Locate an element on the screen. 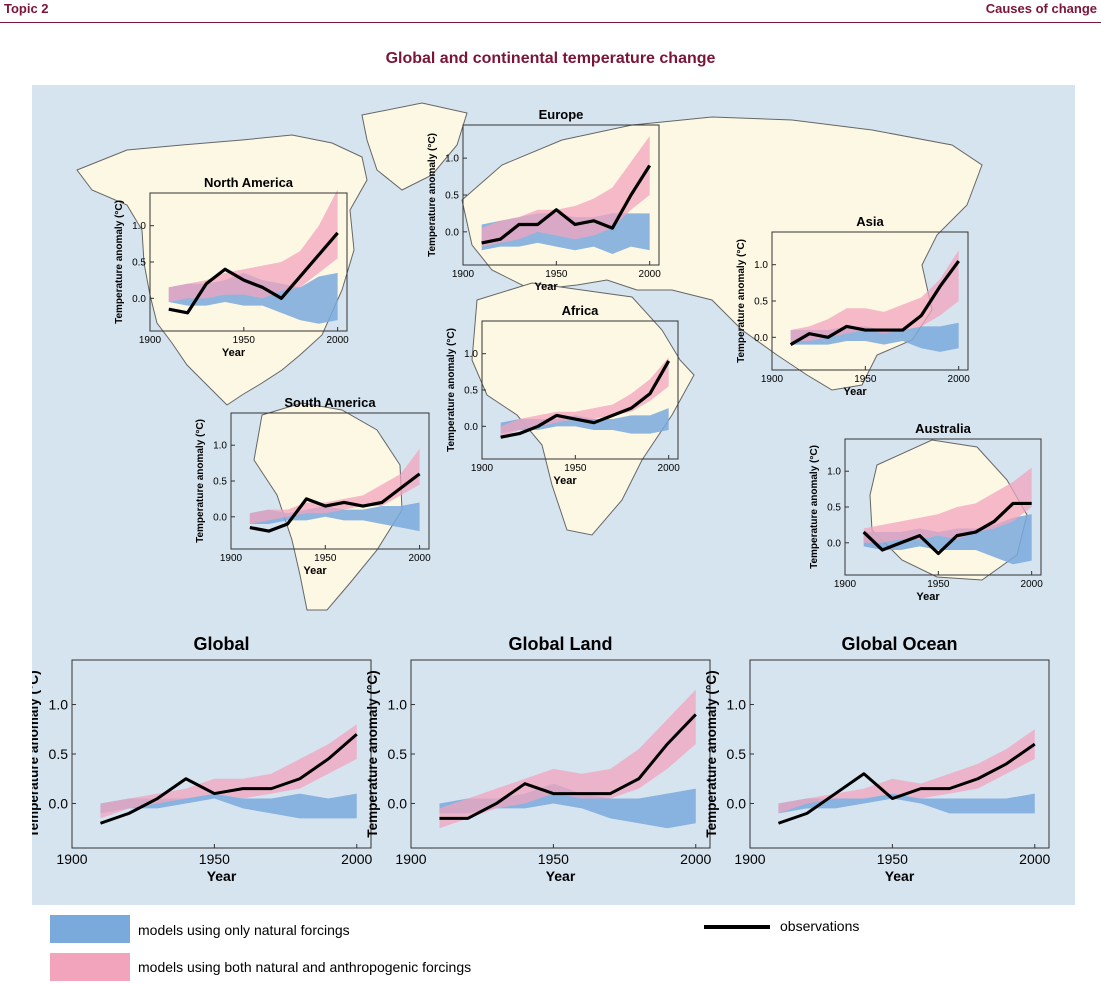  xtick-label-global-1950: 1950 is located at coordinates (214, 859).